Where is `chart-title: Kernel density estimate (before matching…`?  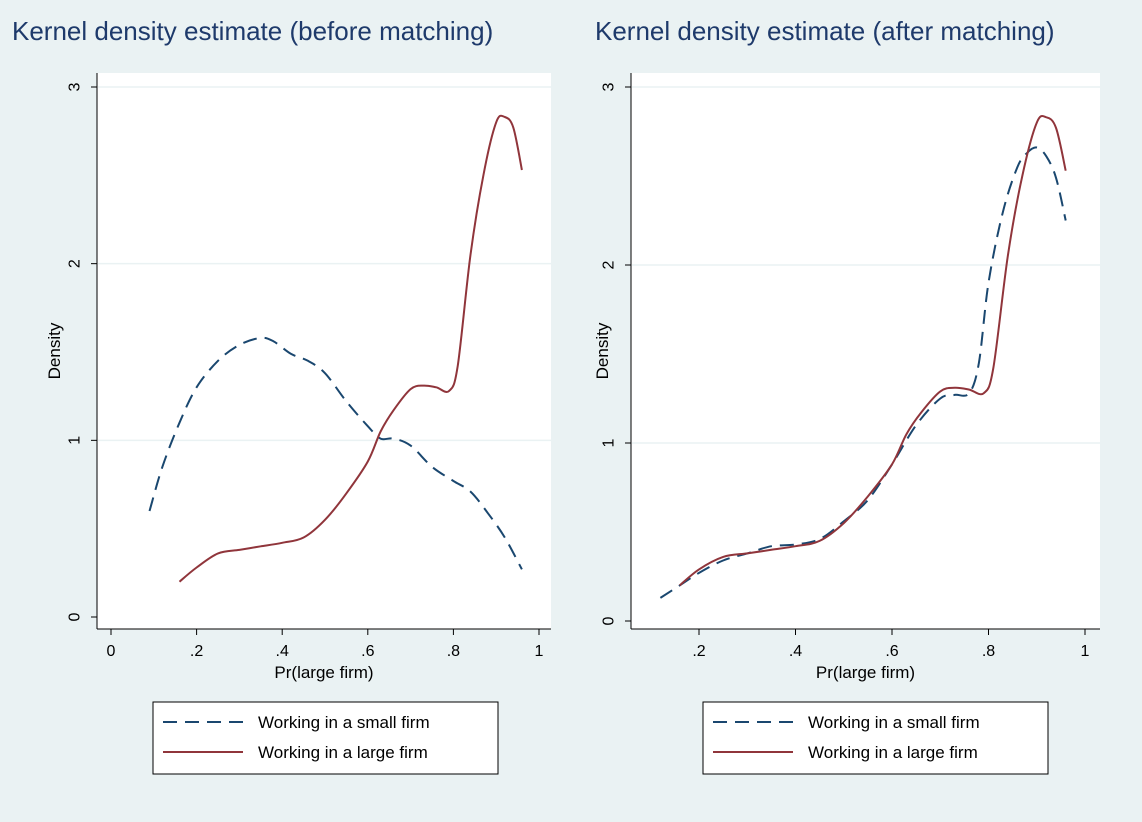
chart-title: Kernel density estimate (before matching… is located at coordinates (252, 31).